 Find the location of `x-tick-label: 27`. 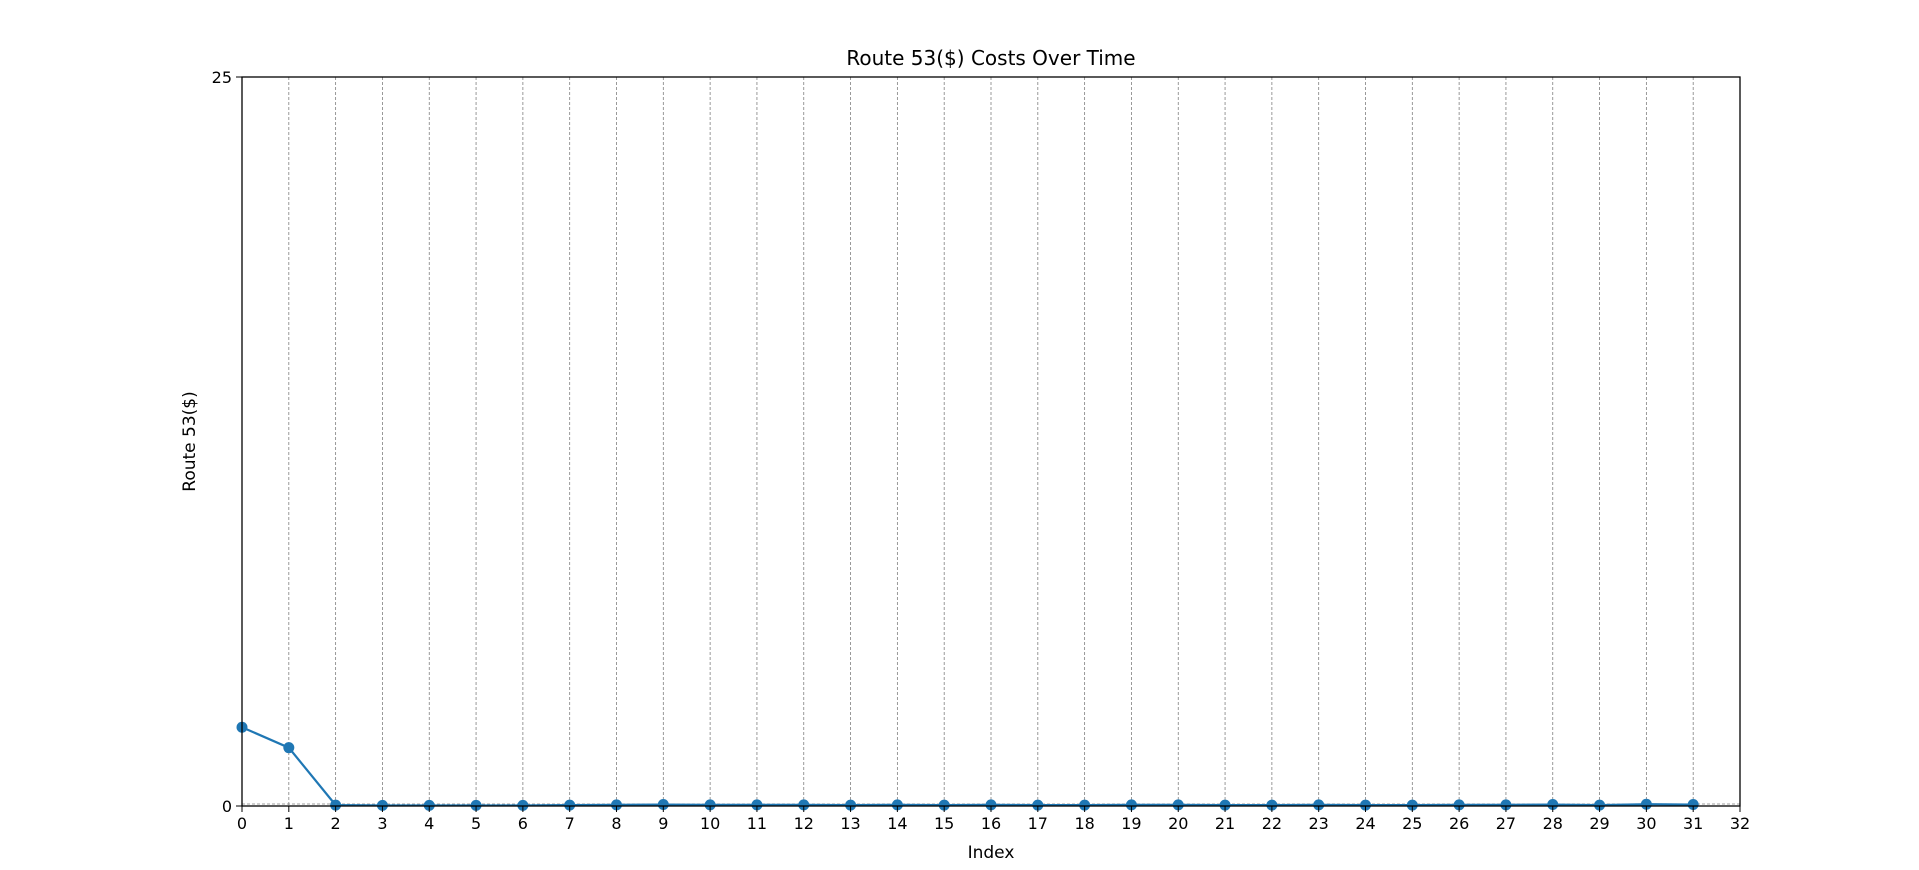

x-tick-label: 27 is located at coordinates (1506, 823).